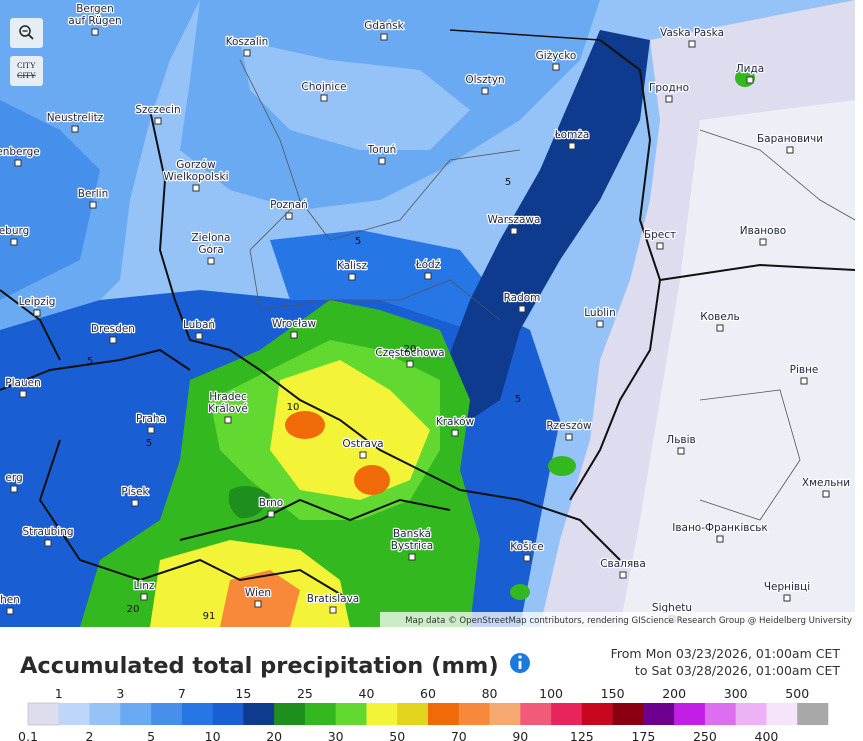 The image size is (863, 741). Describe the element at coordinates (763, 231) in the screenshot. I see `city-label: Иваново` at that location.